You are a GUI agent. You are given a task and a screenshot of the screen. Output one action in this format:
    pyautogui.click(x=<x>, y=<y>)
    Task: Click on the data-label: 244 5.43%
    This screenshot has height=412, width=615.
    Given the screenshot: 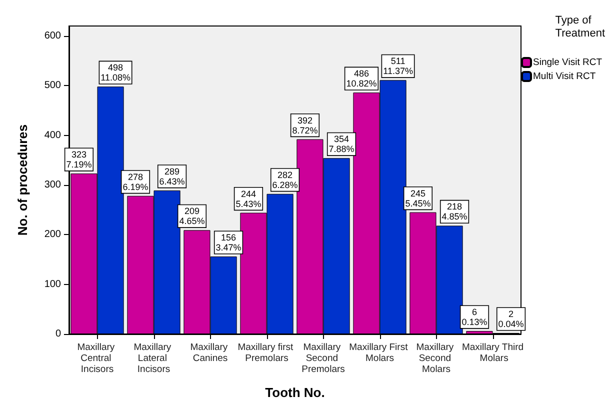 What is the action you would take?
    pyautogui.click(x=249, y=198)
    